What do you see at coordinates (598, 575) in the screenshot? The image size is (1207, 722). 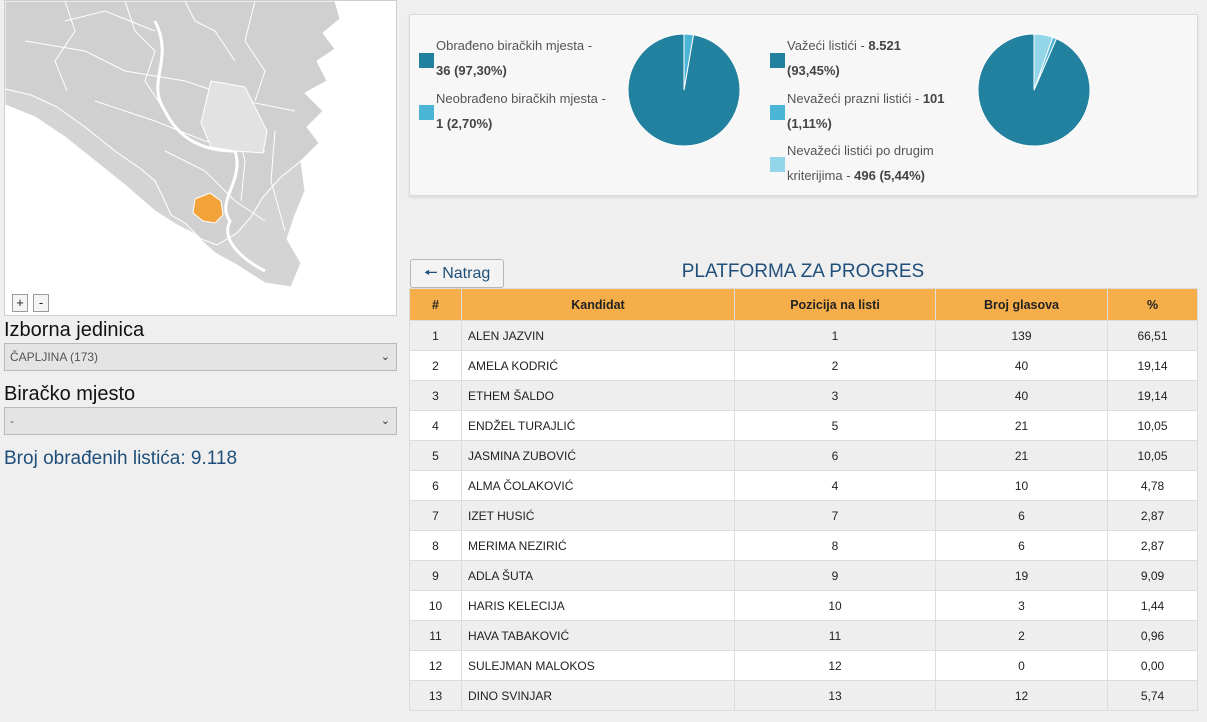 I see `candidate-name: ADLA ŠUTA` at bounding box center [598, 575].